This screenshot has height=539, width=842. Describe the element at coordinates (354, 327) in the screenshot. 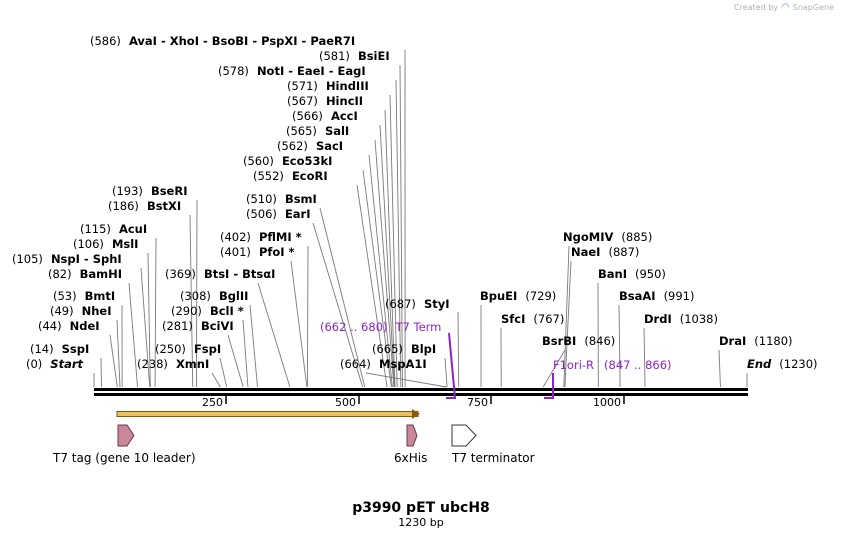

I see `annotation-t7-term-range: (662 .. 680)` at that location.